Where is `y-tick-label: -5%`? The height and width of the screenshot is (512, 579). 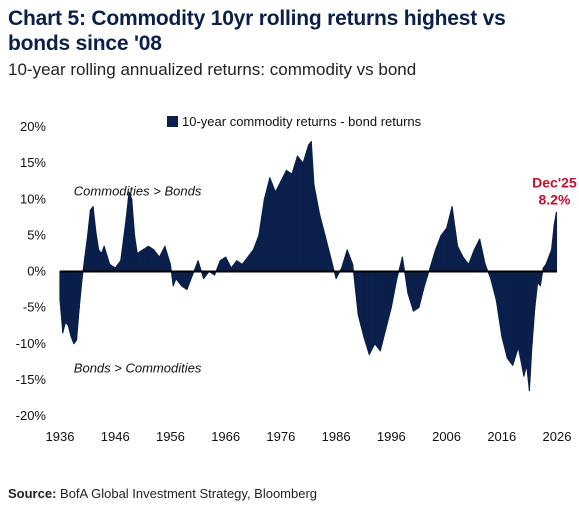 y-tick-label: -5% is located at coordinates (35, 307).